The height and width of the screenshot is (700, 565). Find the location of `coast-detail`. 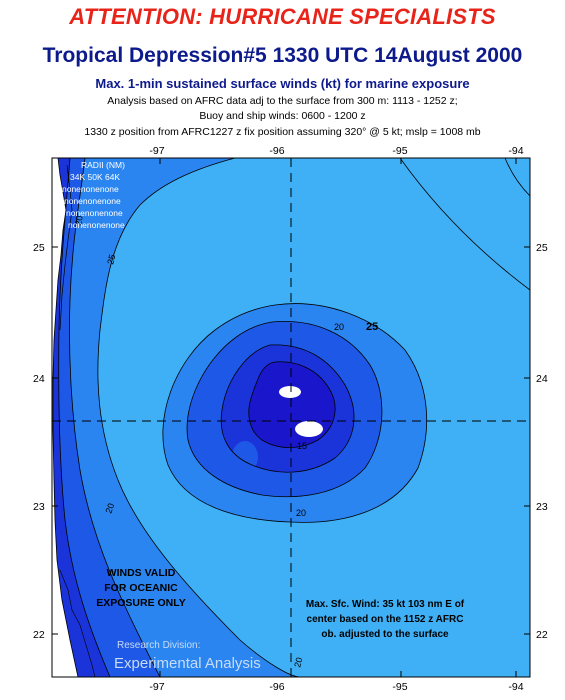

coast-detail is located at coordinates (77, 623).